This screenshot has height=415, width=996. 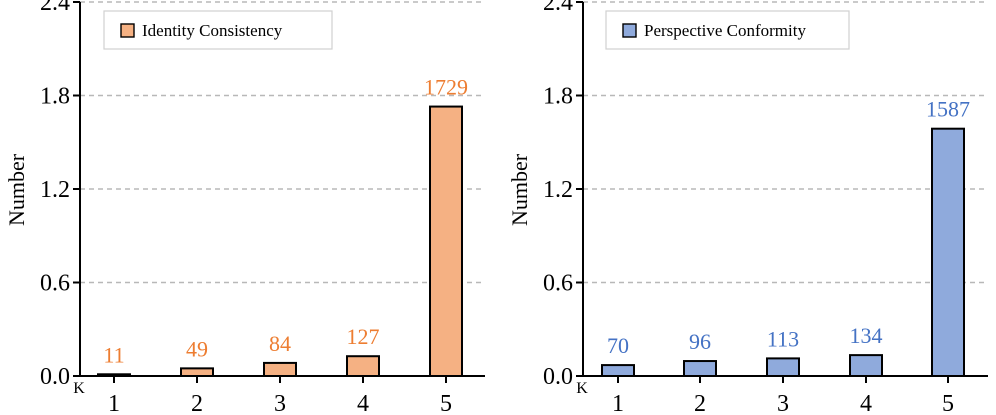 I want to click on legend: Perspective Conformity, so click(x=727, y=30).